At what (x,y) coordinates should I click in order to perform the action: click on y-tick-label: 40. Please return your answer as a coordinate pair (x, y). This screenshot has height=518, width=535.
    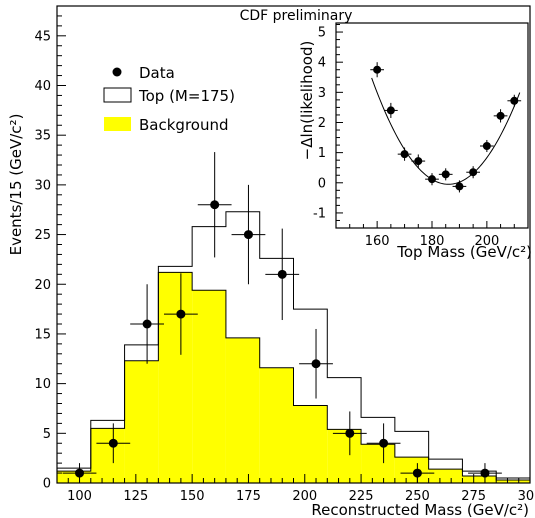
    Looking at the image, I should click on (42, 86).